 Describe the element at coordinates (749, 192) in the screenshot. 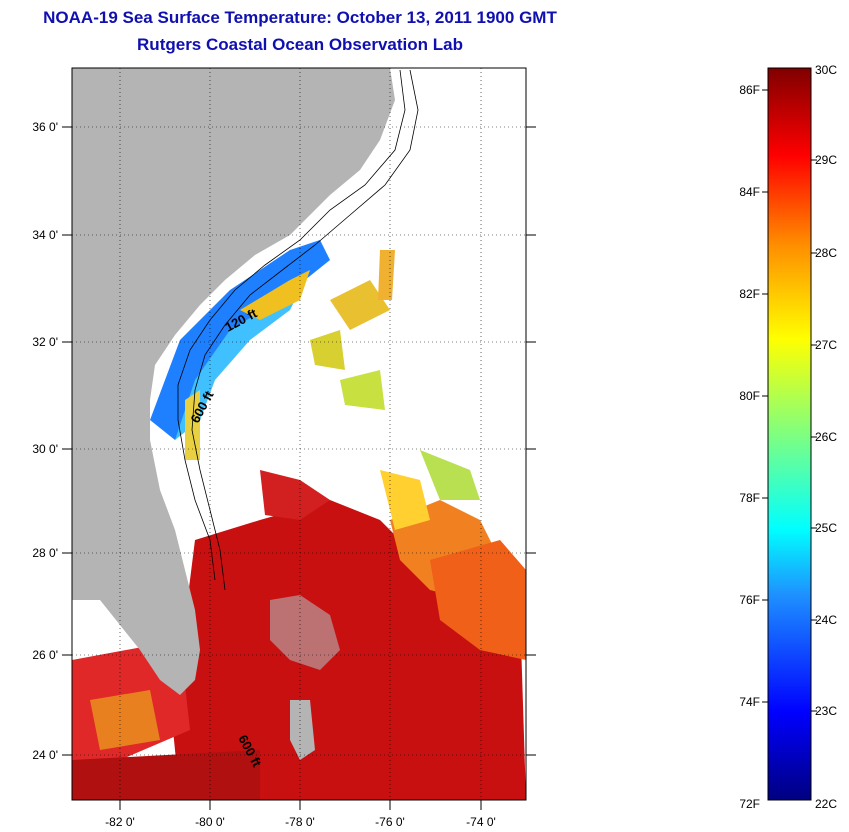

I see `colorbar-f-label: 84F` at that location.